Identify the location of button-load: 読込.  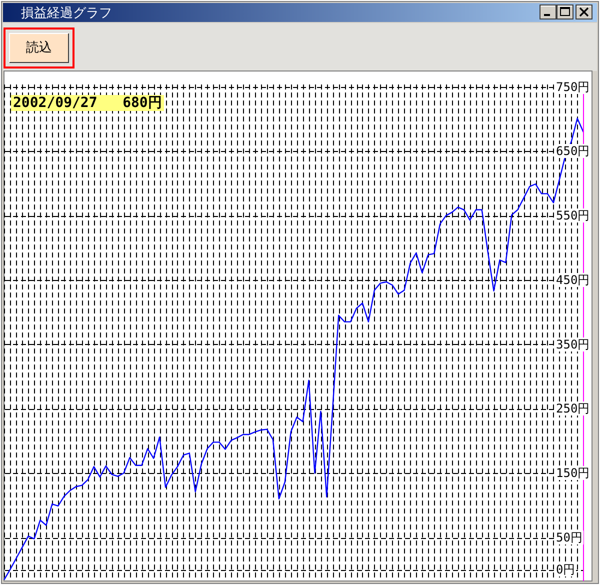
(39, 48).